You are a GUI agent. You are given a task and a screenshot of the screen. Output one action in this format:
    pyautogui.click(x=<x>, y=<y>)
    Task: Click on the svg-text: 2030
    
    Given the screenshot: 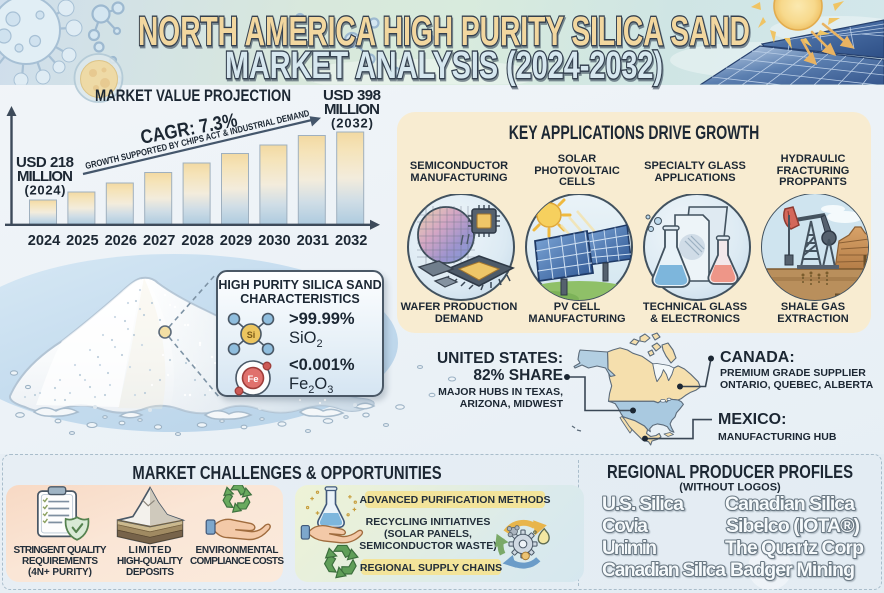 What is the action you would take?
    pyautogui.click(x=274, y=241)
    